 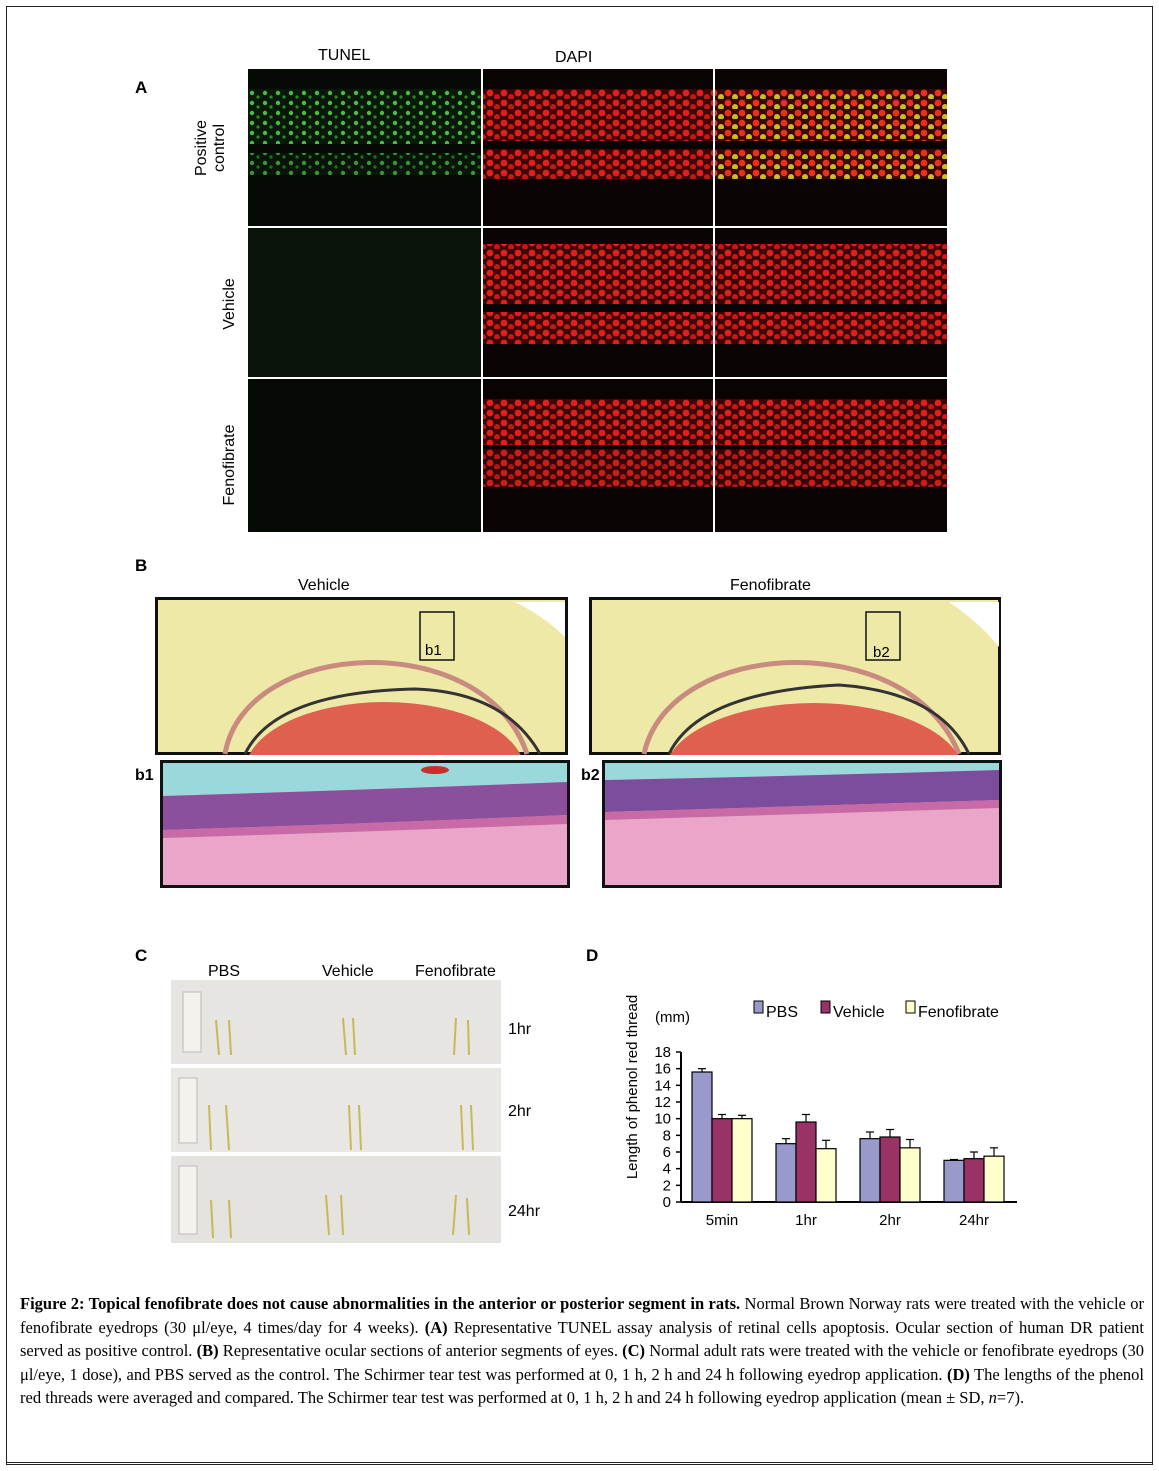 I want to click on caption-ref-b: (B), so click(x=207, y=1351).